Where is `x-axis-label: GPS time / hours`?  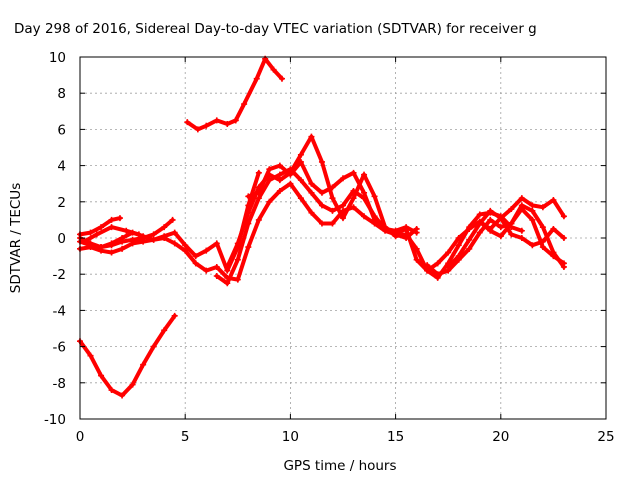
x-axis-label: GPS time / hours is located at coordinates (339, 466).